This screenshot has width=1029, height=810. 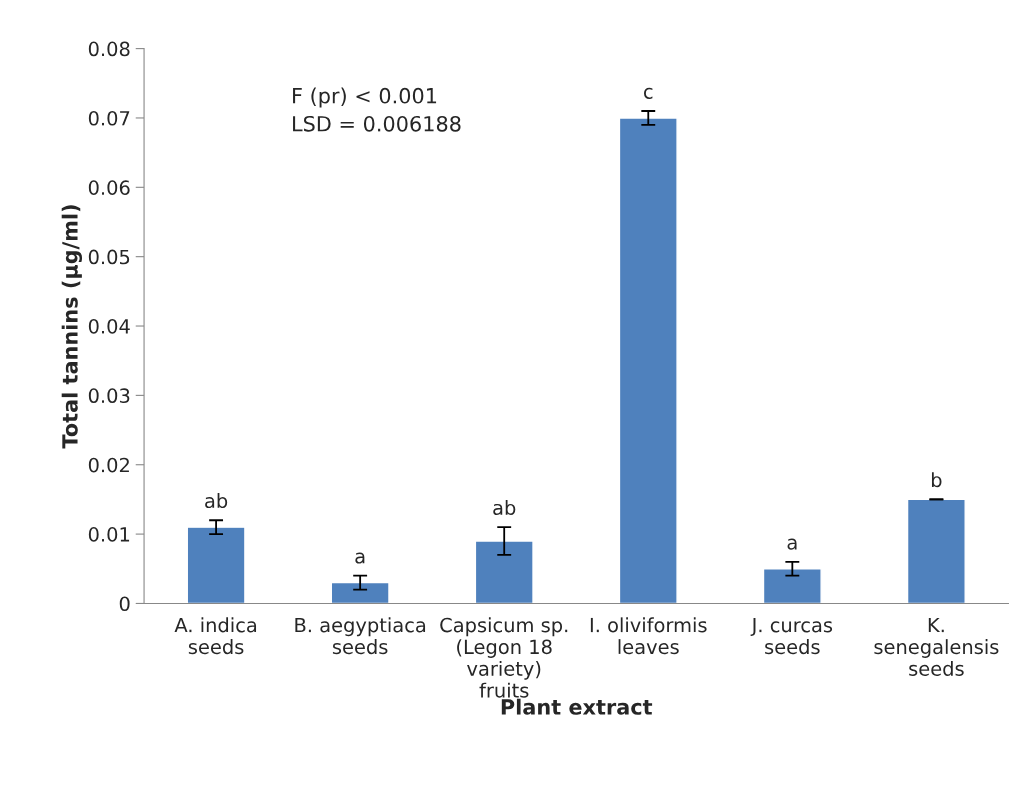 I want to click on annotation: b, so click(x=936, y=480).